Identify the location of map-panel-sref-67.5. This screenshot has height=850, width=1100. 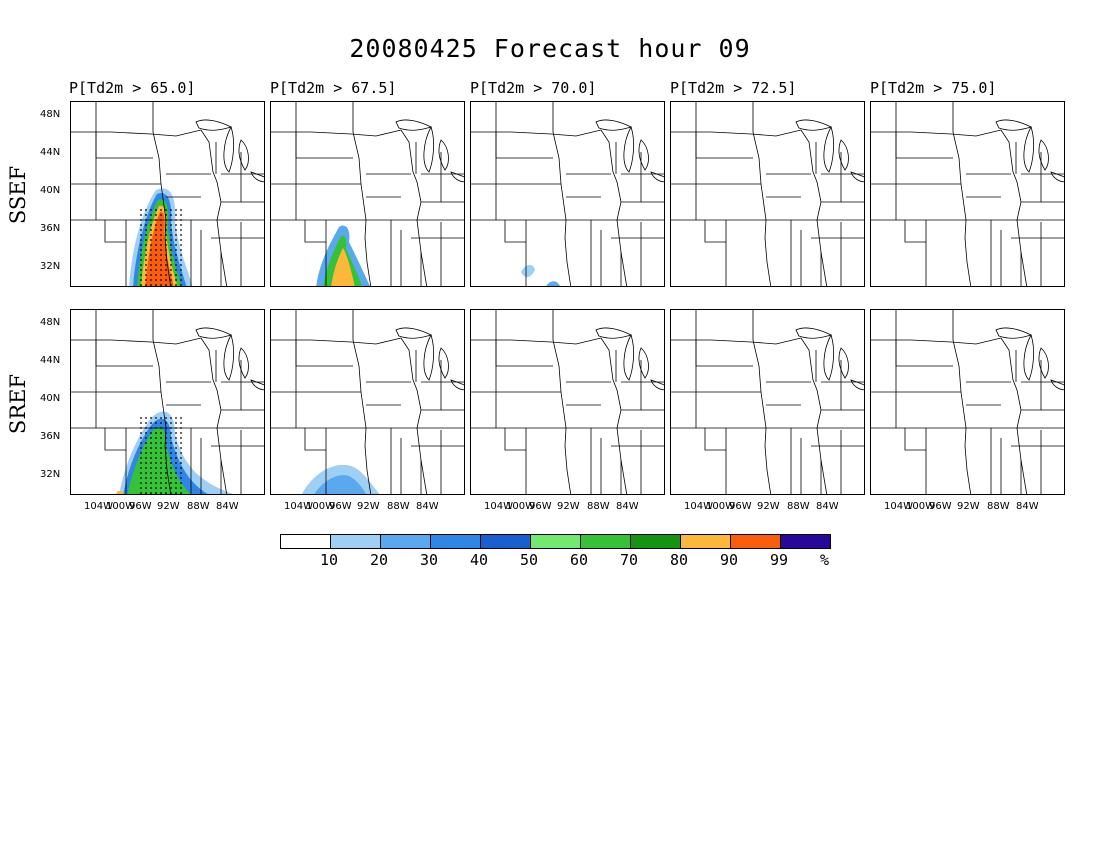
(367, 402).